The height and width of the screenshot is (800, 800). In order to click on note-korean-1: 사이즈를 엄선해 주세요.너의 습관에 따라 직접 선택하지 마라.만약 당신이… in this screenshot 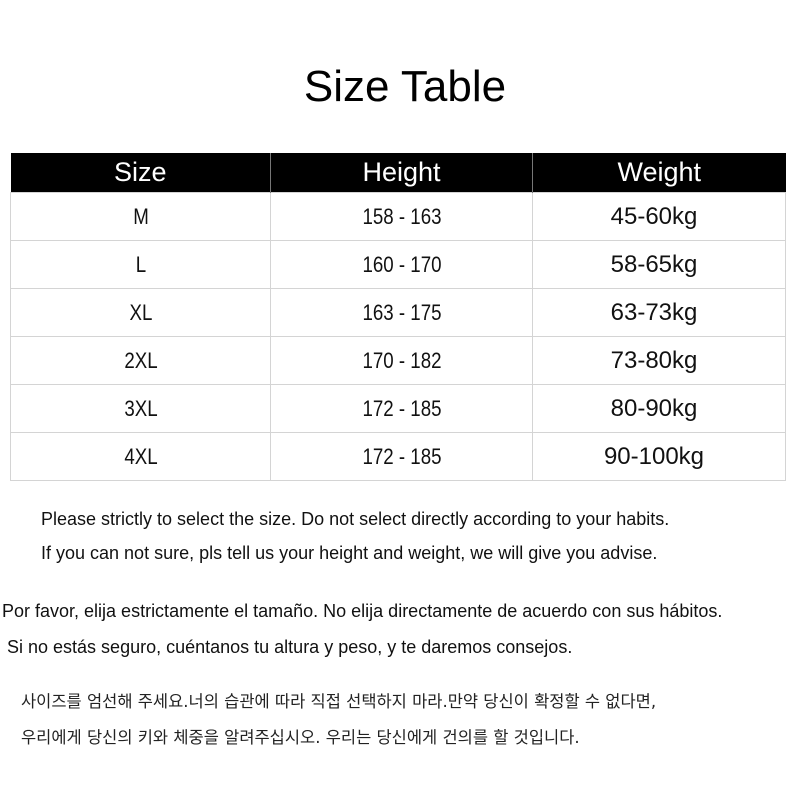, I will do `click(339, 701)`.